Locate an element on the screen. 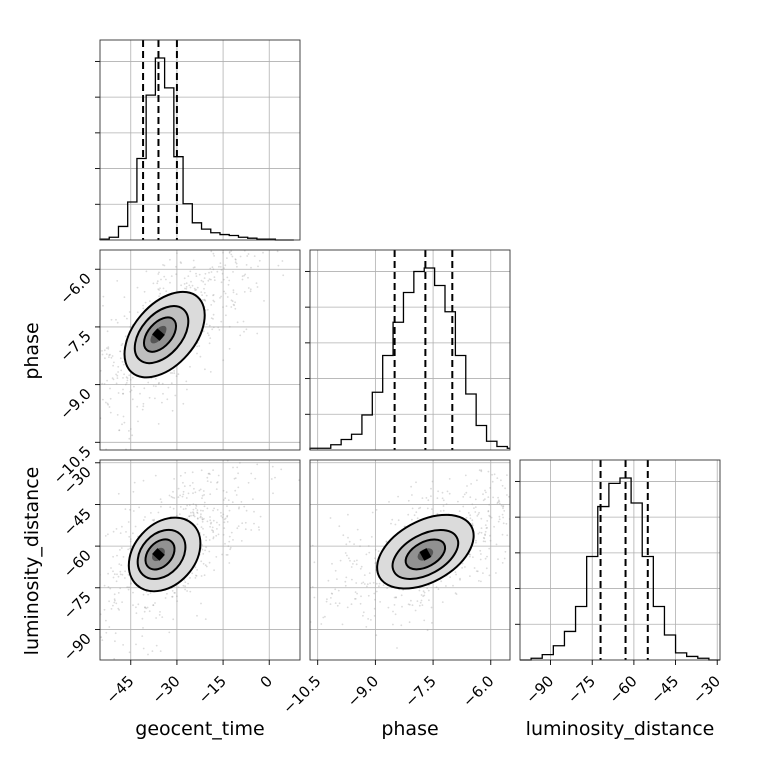 This screenshot has height=760, width=760. histogram-panel-luminosity_distance is located at coordinates (618, 560).